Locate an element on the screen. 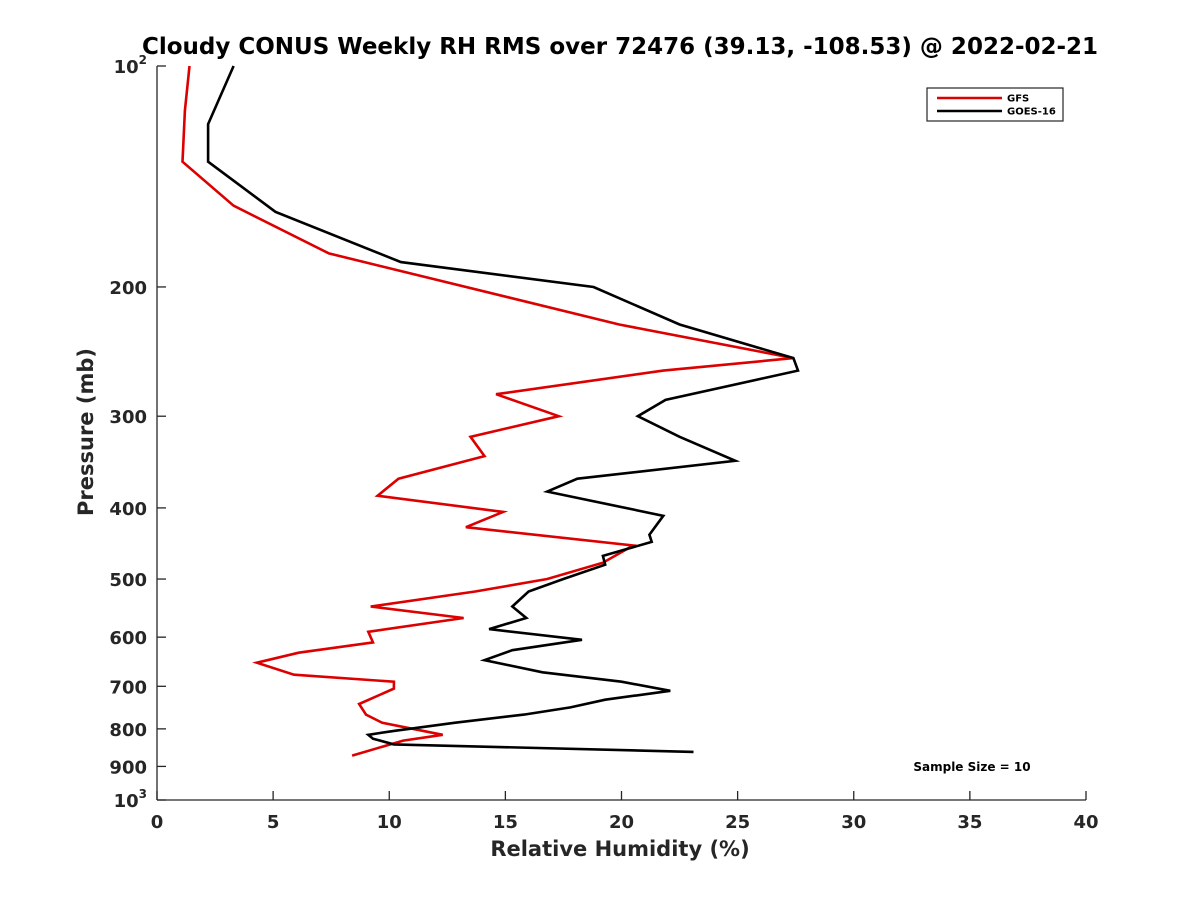  y-tick-label: 10² is located at coordinates (130, 65).